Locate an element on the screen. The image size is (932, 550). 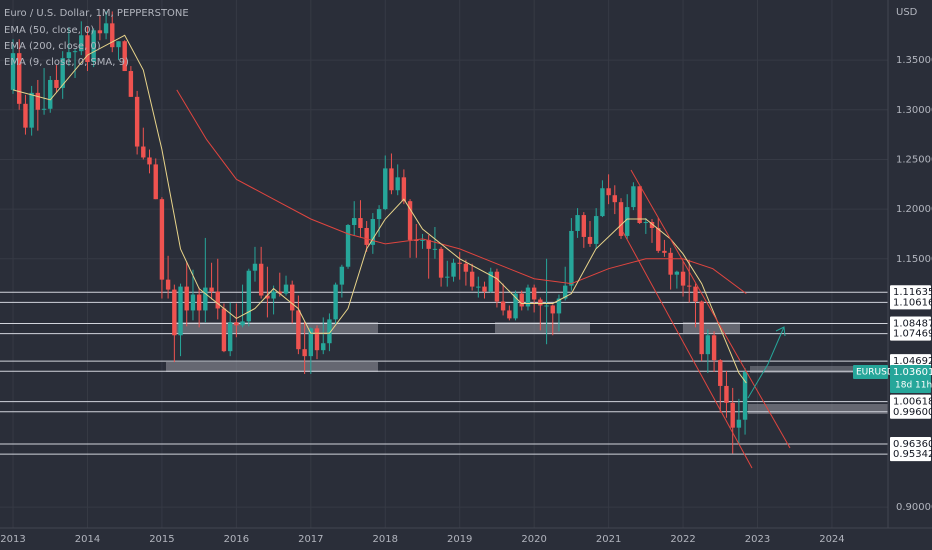
y-tick-label: 1.20000 is located at coordinates (914, 209).